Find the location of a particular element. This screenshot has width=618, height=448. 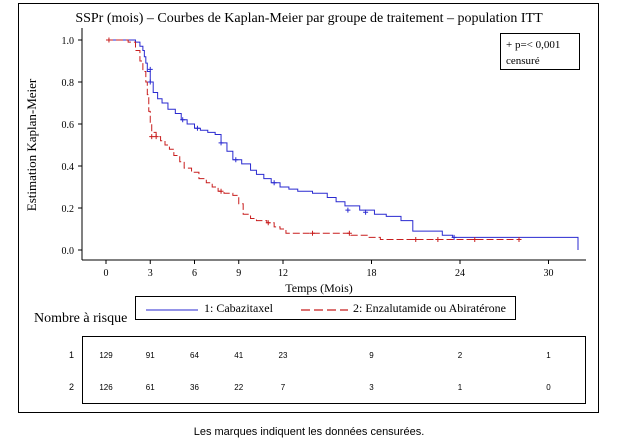

risk-cell: 126 is located at coordinates (106, 387).